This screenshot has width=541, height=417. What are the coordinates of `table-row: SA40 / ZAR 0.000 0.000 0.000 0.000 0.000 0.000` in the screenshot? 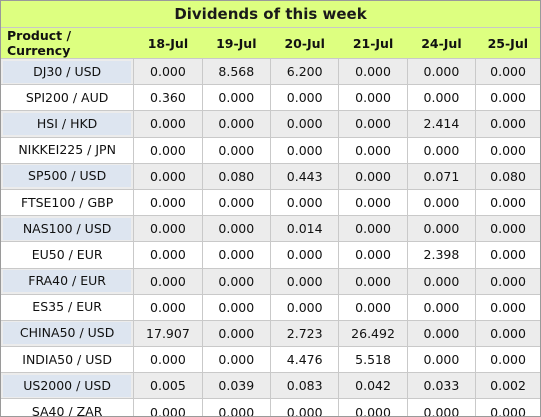 It's located at (270, 407).